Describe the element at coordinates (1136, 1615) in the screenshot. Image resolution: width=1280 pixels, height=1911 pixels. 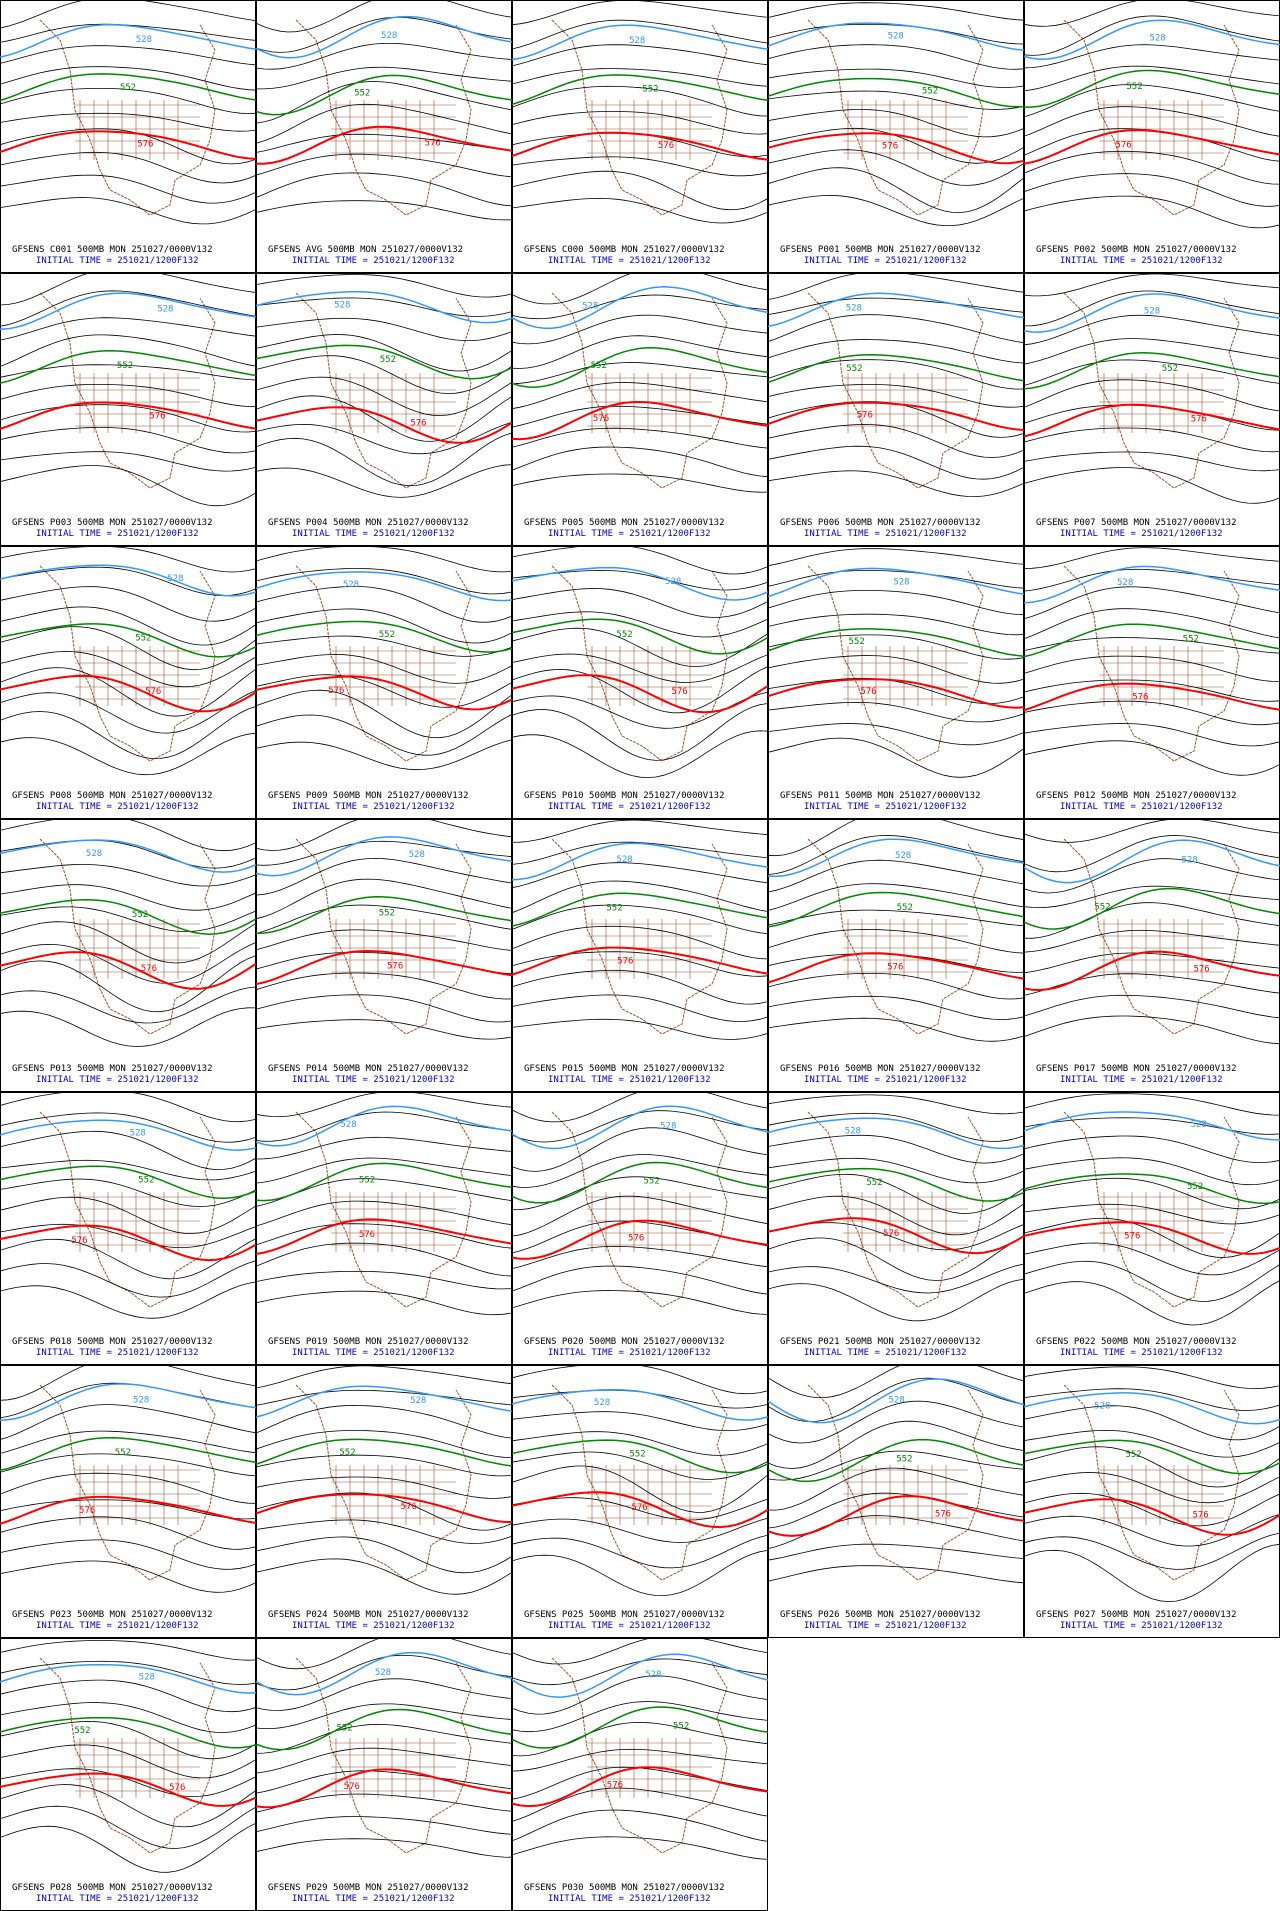
I see `panel-label: GFSENS P027 500MB MON 251027/0000V132` at that location.